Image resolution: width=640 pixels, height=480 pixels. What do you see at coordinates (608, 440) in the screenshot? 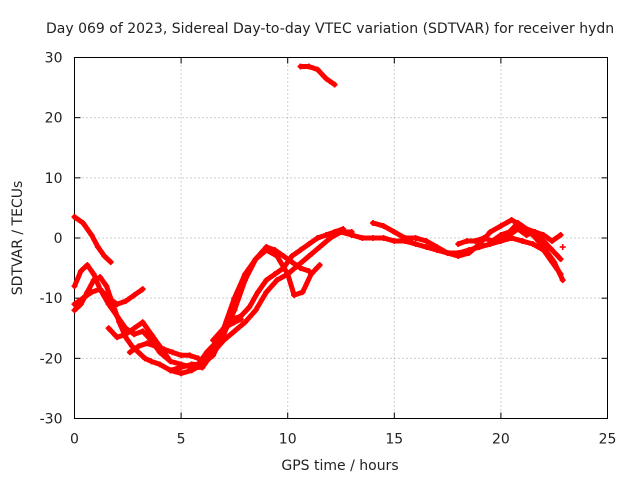
I see `x-tick-label: 25` at bounding box center [608, 440].